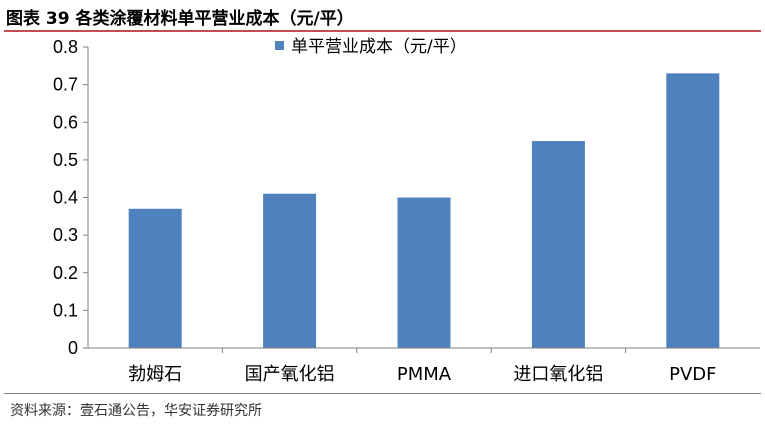 This screenshot has width=765, height=425. I want to click on source-note: 资料来源：壹石通公告，华安证券研究所, so click(136, 411).